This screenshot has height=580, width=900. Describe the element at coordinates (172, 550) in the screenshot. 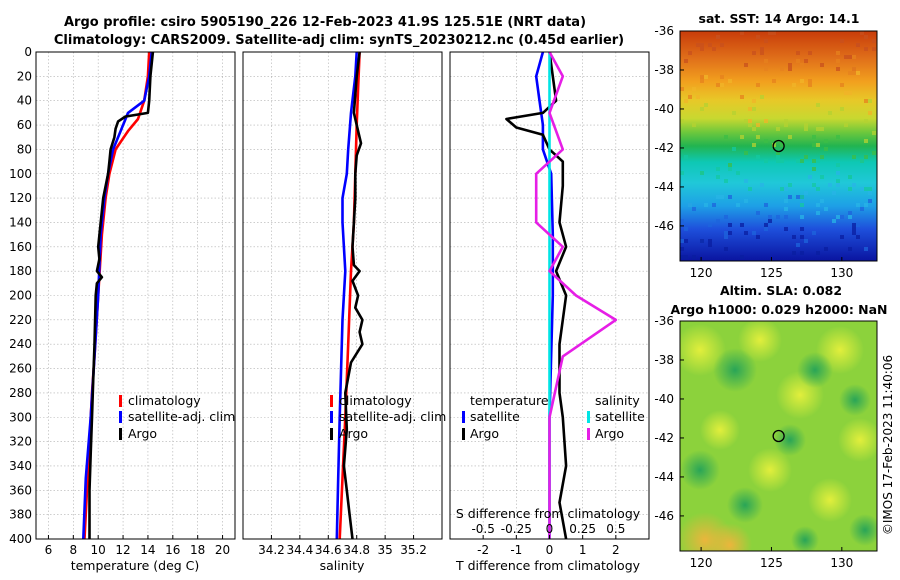

I see `x-tick-label: 16` at that location.